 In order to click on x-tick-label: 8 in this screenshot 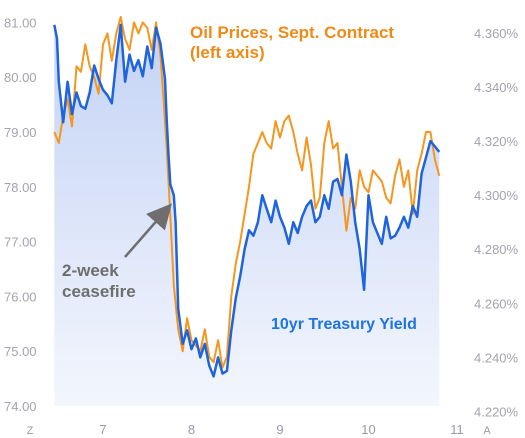, I will do `click(191, 429)`.